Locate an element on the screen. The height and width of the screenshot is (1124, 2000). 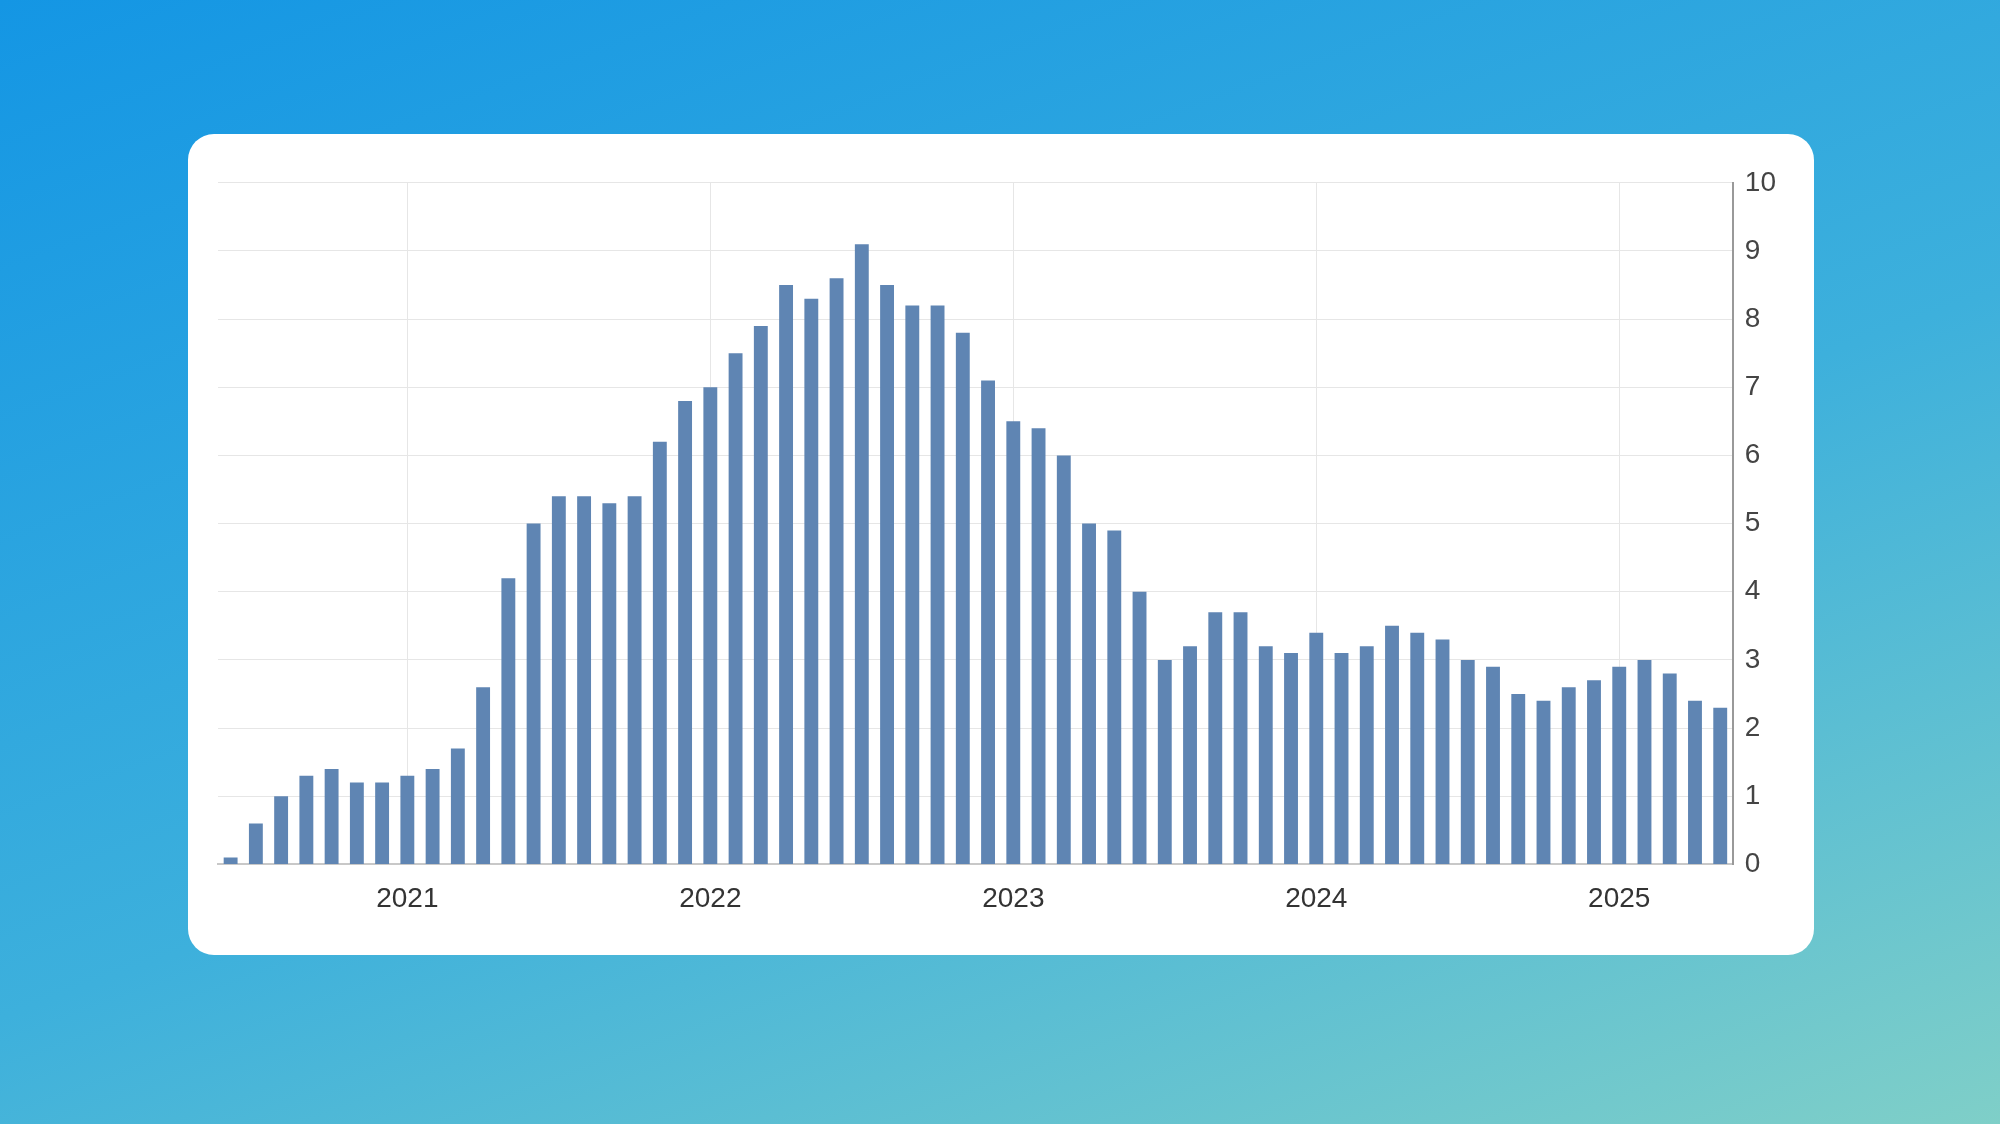
y-tick-label: 10 is located at coordinates (1760, 181).